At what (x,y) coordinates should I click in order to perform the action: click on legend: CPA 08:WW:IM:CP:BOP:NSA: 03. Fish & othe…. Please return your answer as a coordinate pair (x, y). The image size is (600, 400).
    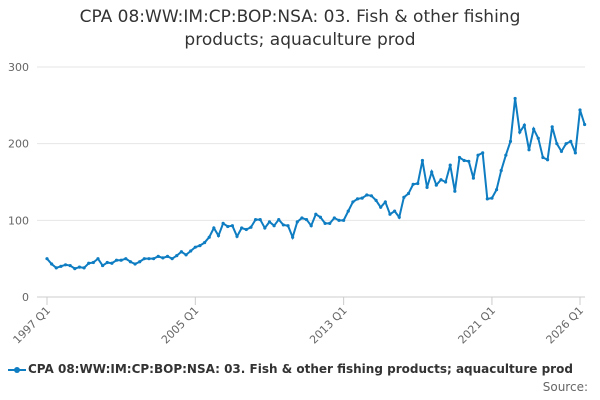
    Looking at the image, I should click on (304, 369).